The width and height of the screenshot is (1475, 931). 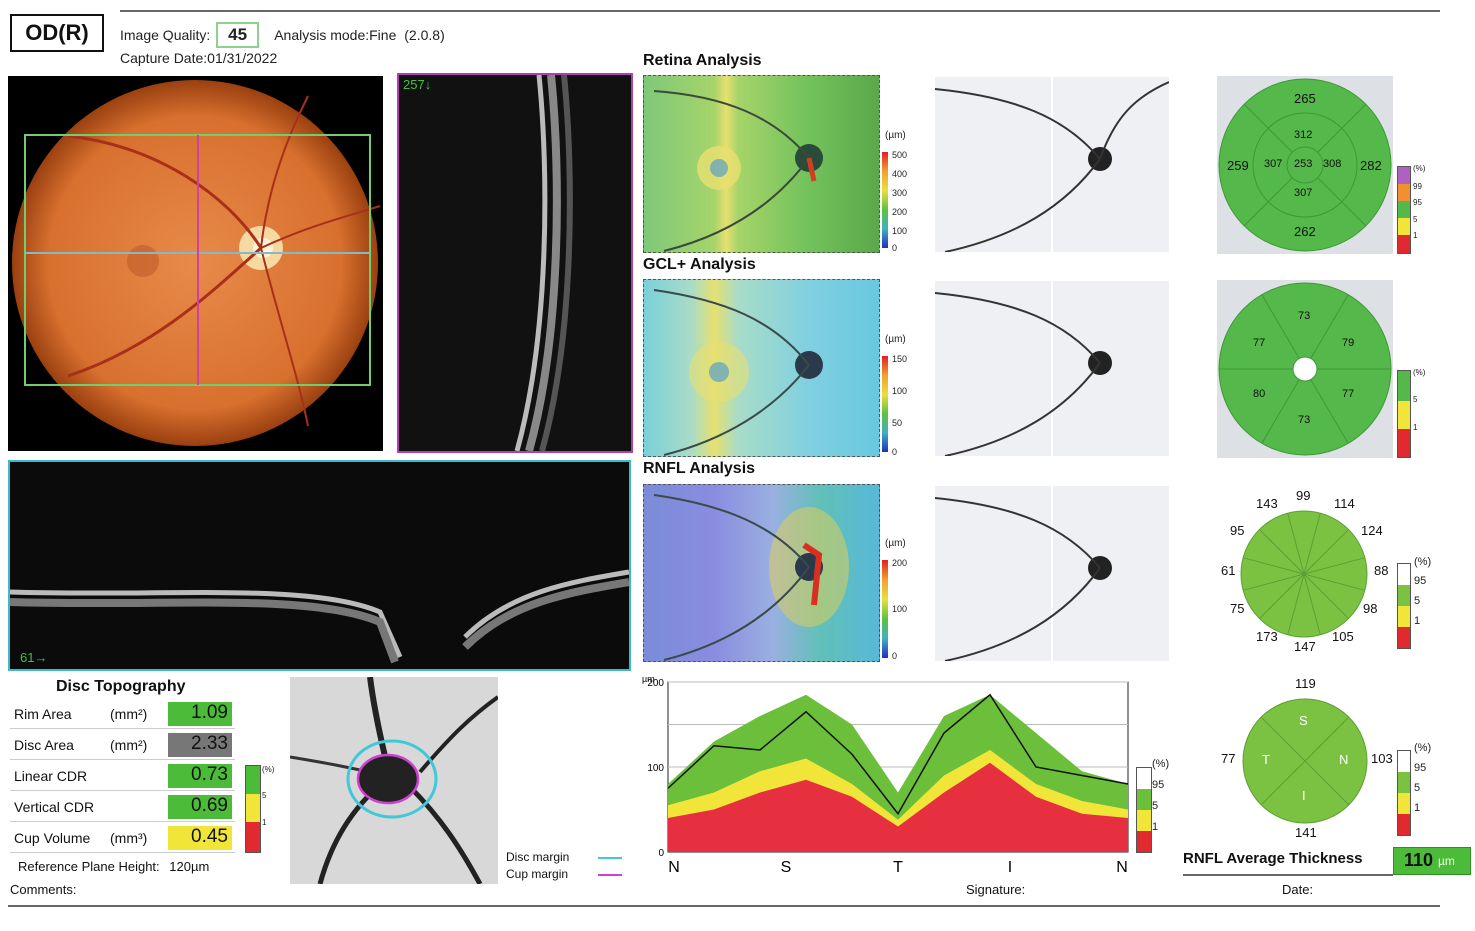 What do you see at coordinates (1344, 503) in the screenshot?
I see `rnfl-clock-1: 114` at bounding box center [1344, 503].